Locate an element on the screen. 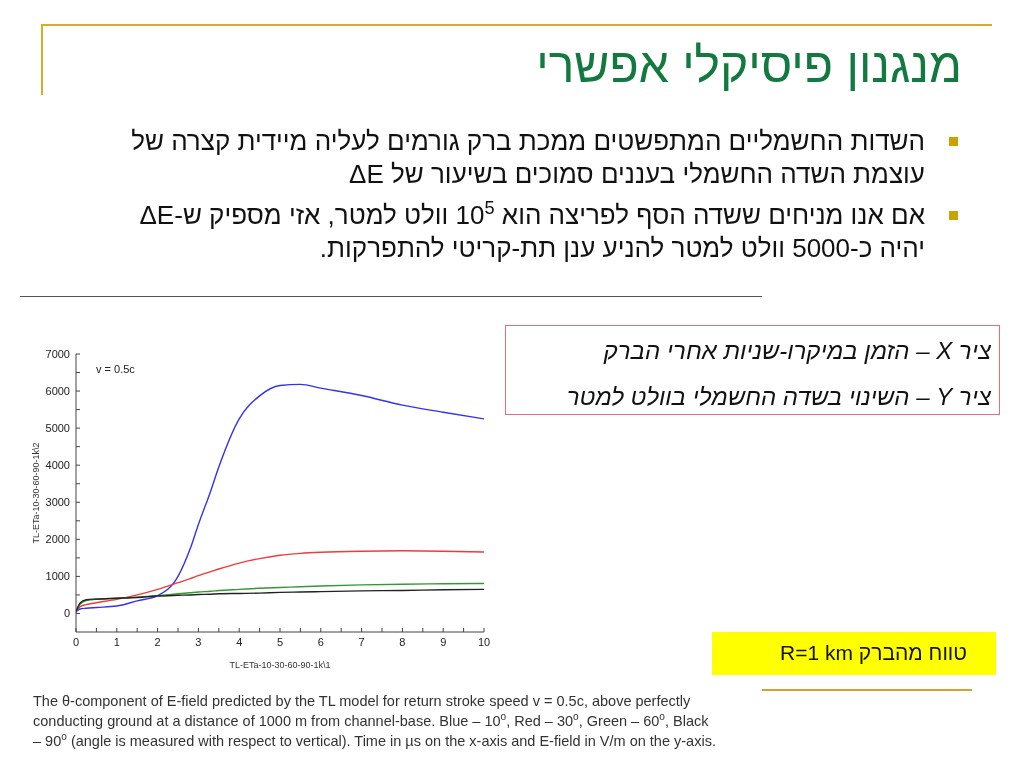 The image size is (1024, 768). x-tick-label: 0 is located at coordinates (76, 641).